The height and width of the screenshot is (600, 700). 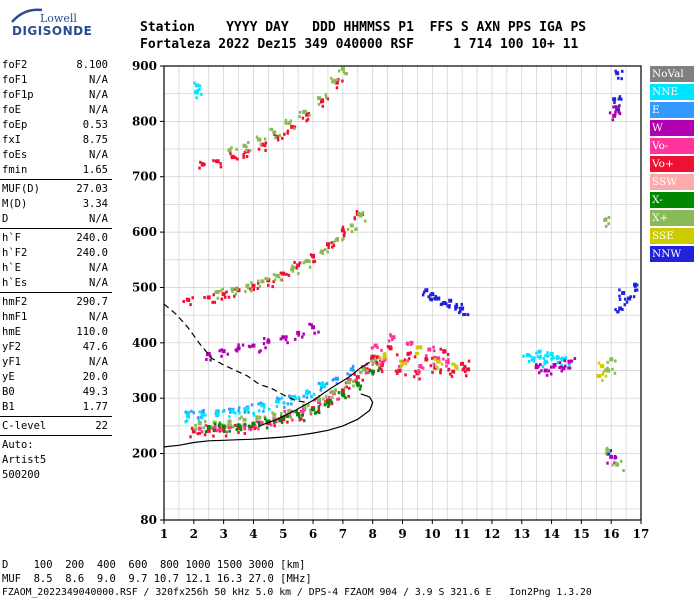 What do you see at coordinates (11, 332) in the screenshot?
I see `param-label: hmE` at bounding box center [11, 332].